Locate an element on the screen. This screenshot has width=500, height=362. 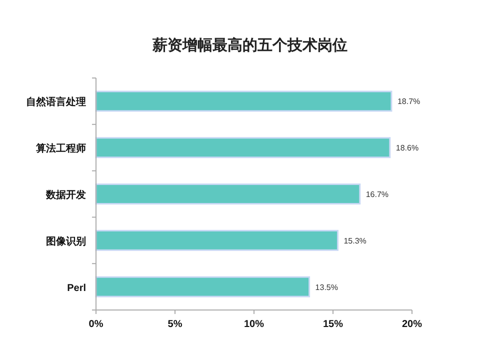
y-tick-label: 图像识别 is located at coordinates (66, 241).